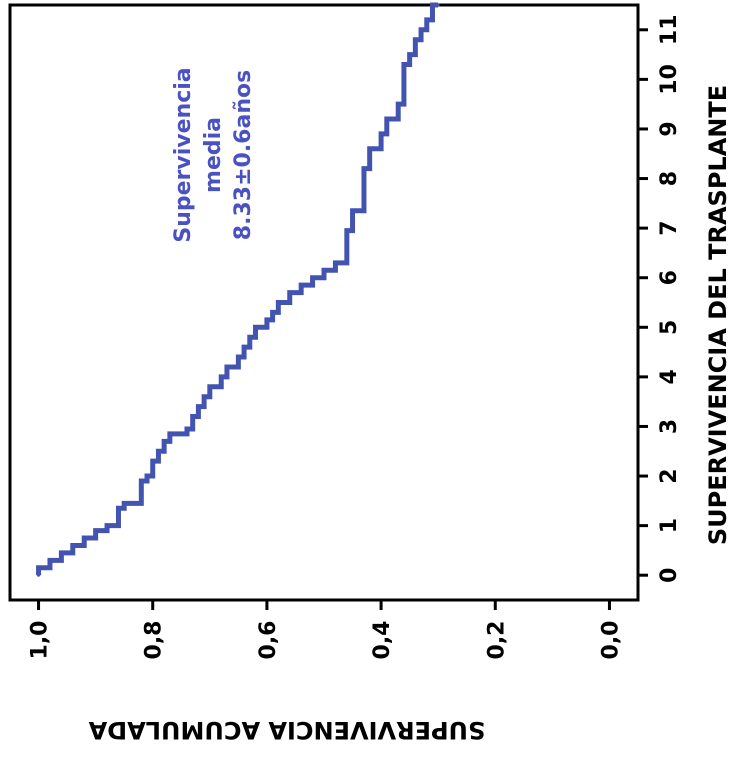 The height and width of the screenshot is (758, 743). What do you see at coordinates (154, 640) in the screenshot?
I see `y-tick-label-1: 0,8` at bounding box center [154, 640].